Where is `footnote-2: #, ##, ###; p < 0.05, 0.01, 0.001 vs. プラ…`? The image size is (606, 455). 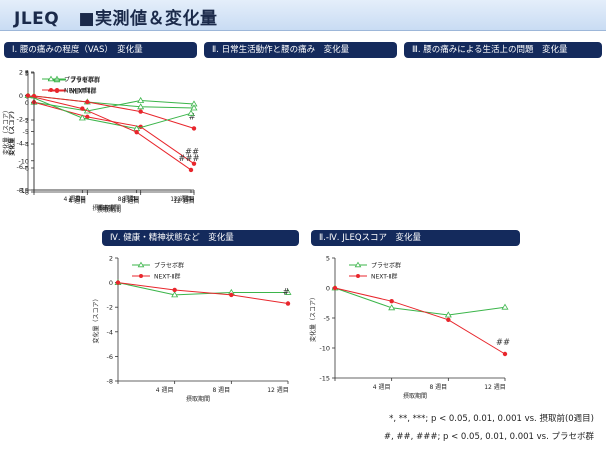
footnote-2: #, ##, ###; p < 0.05, 0.01, 0.001 vs. プラ… is located at coordinates (488, 437).